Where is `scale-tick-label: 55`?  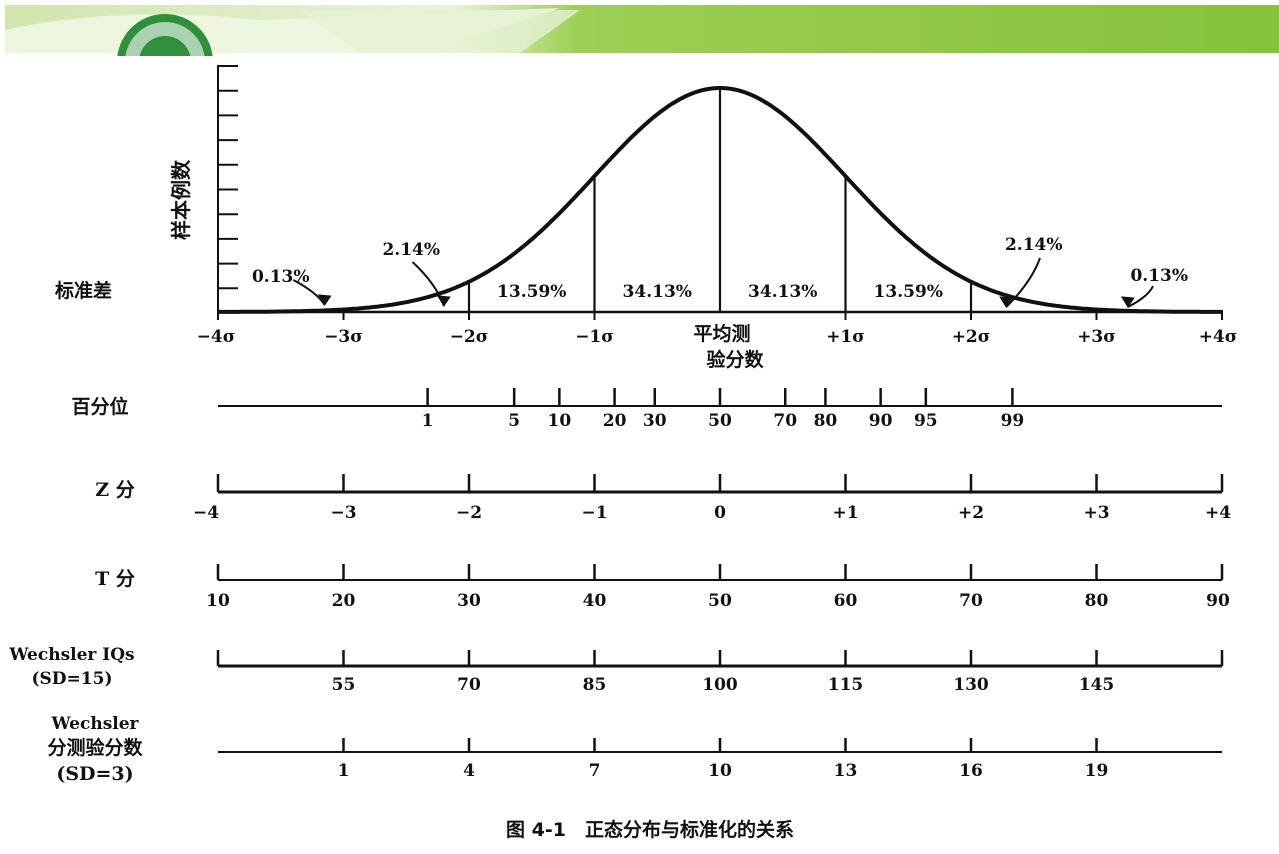 scale-tick-label: 55 is located at coordinates (344, 685).